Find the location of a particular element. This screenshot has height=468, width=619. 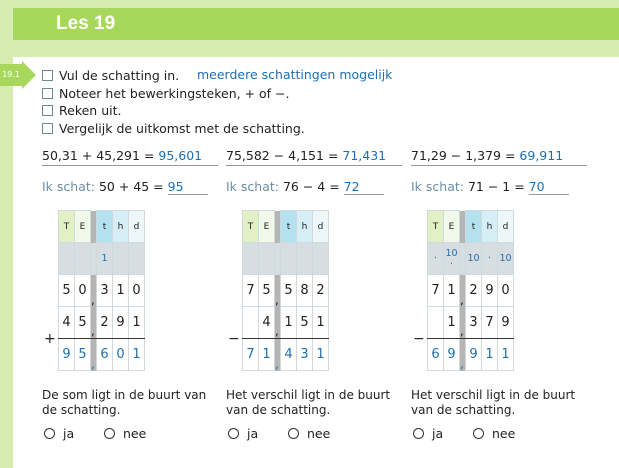

estimate-answer: 72 is located at coordinates (363, 187).